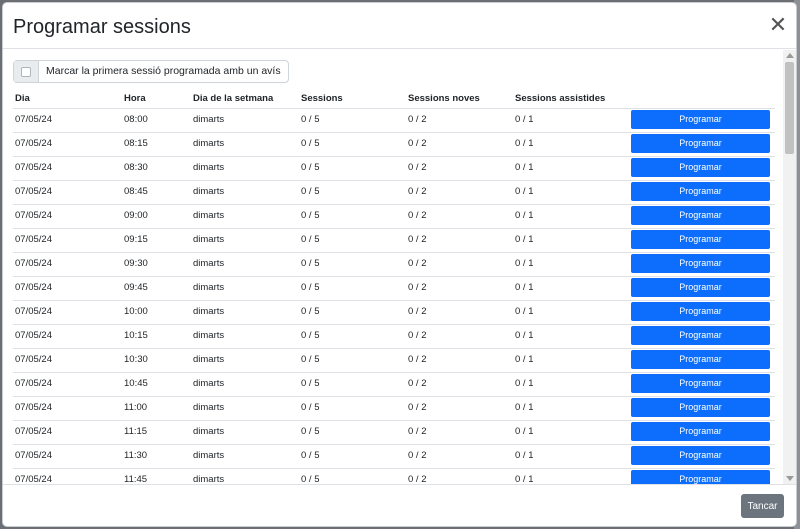 This screenshot has width=800, height=529. What do you see at coordinates (572, 99) in the screenshot?
I see `column-header-sessions-assistides: Sessions assistides` at bounding box center [572, 99].